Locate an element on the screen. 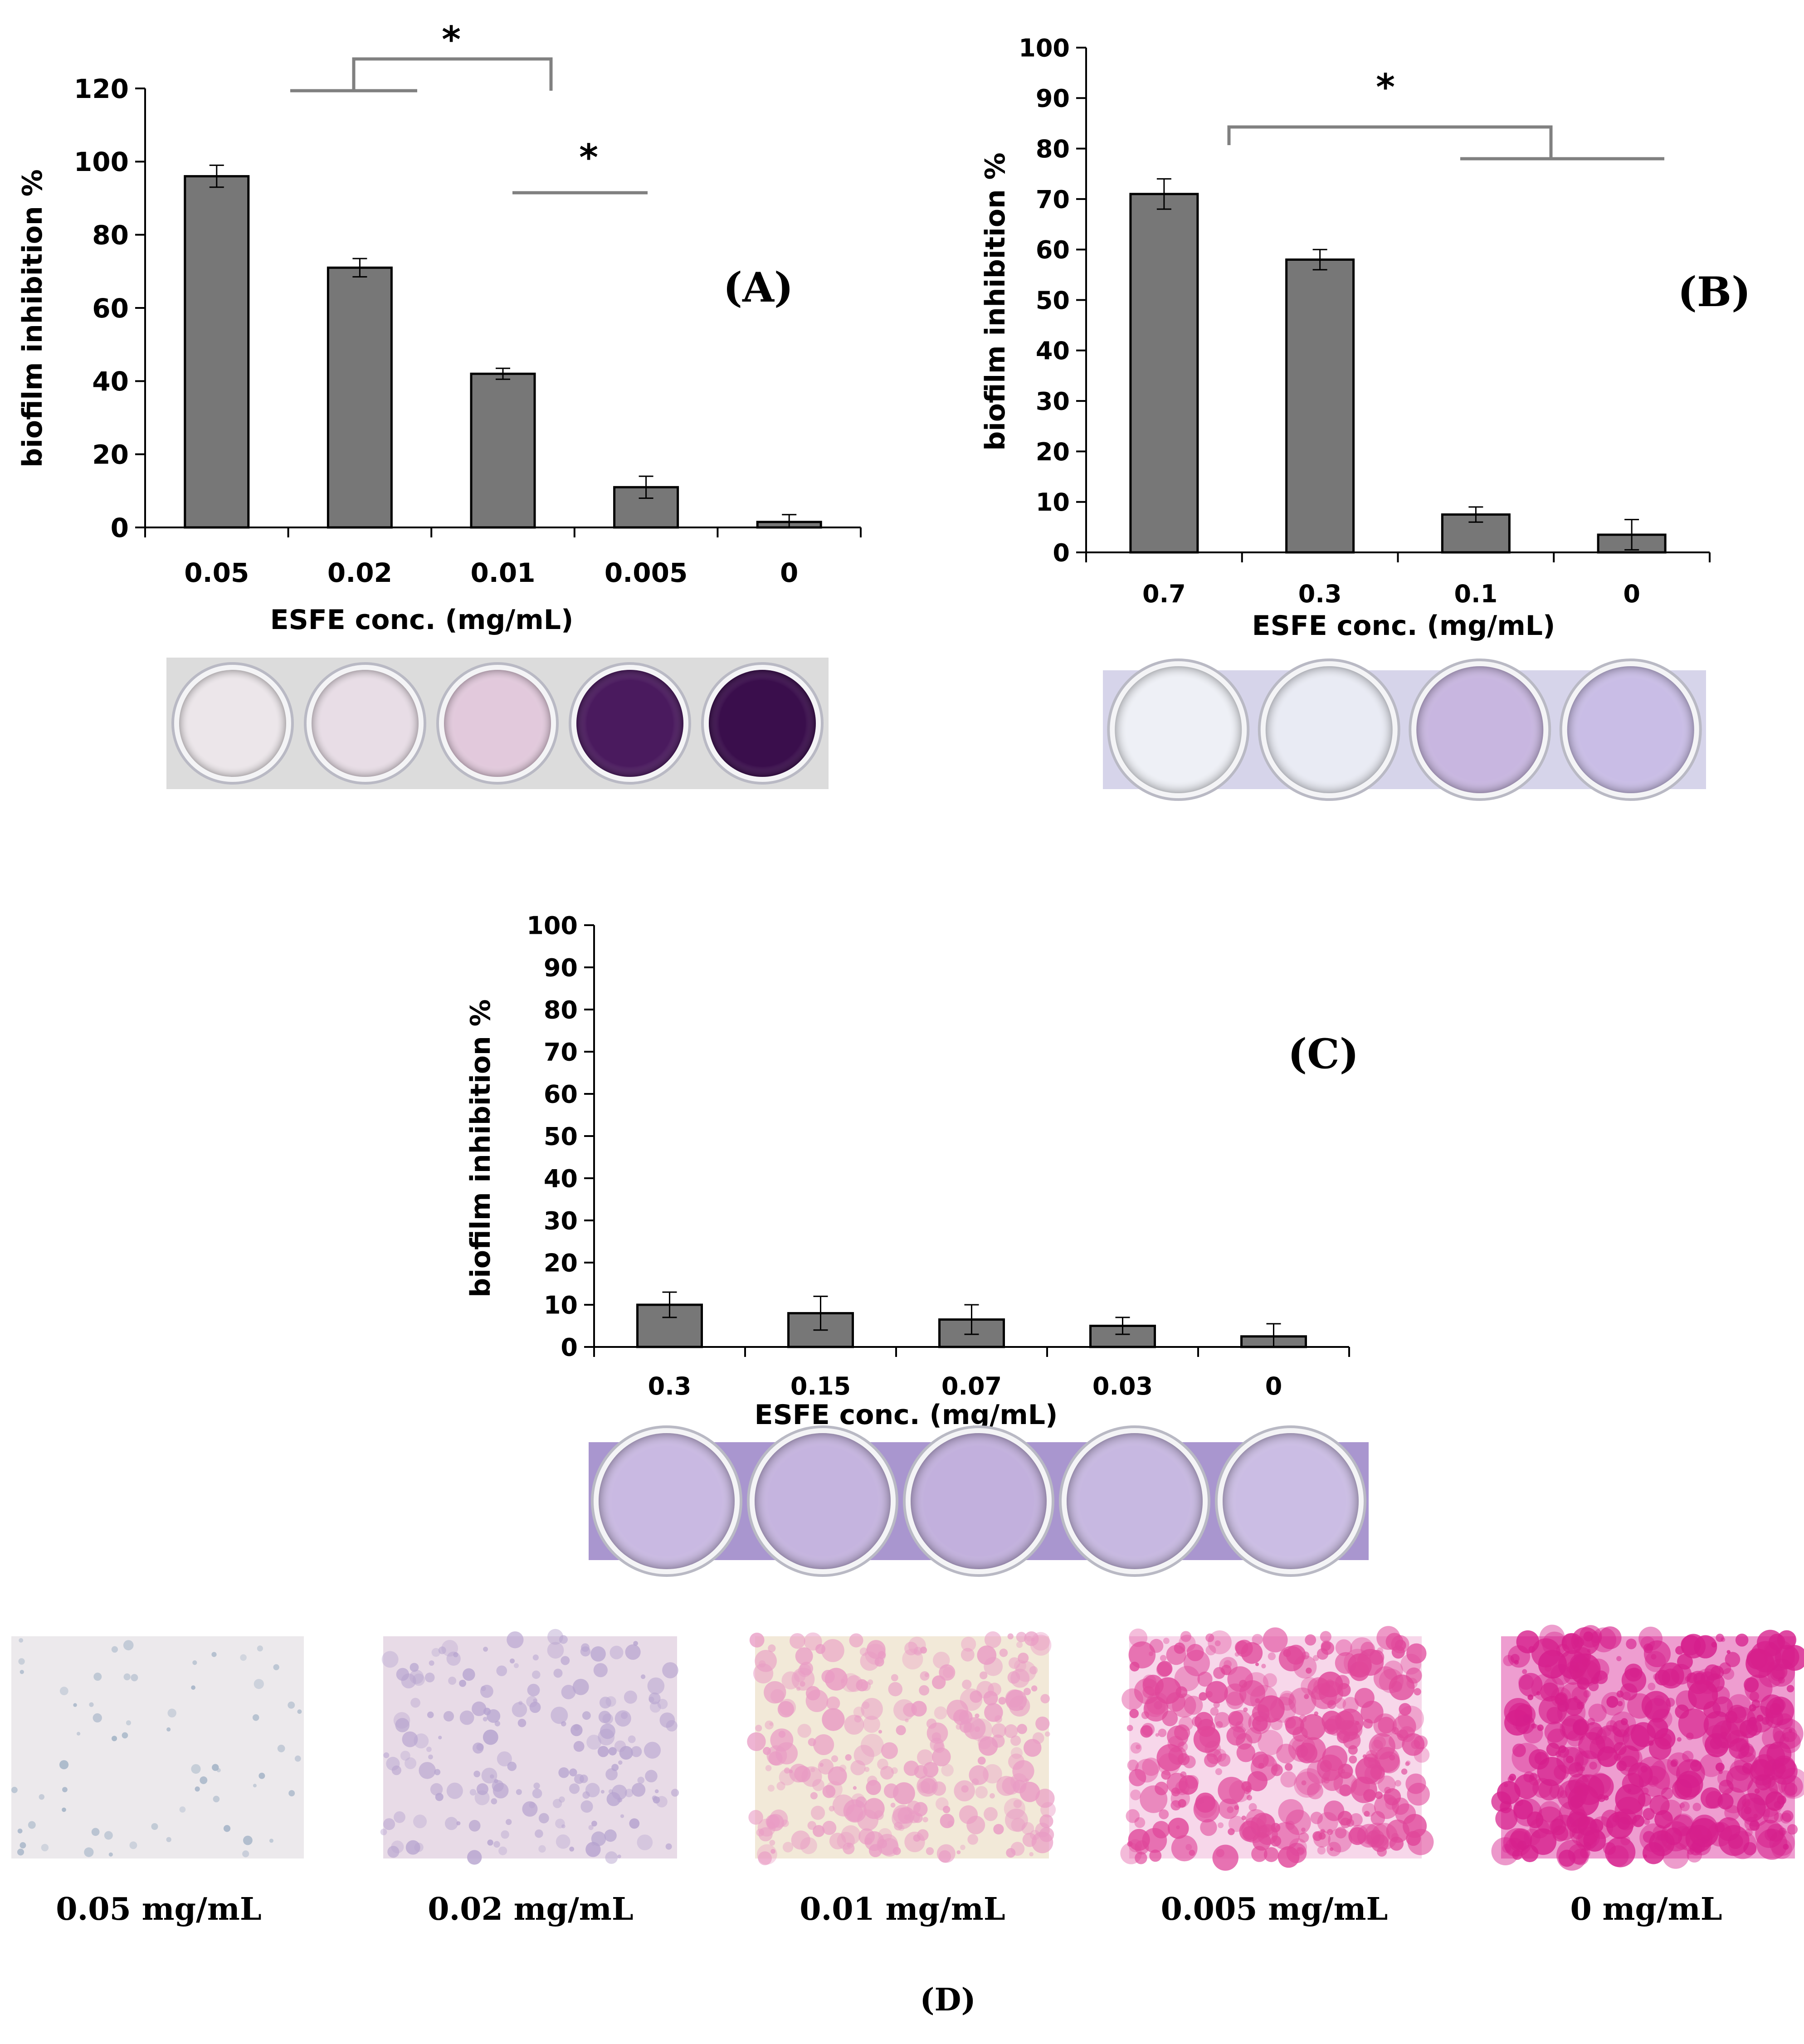 Image resolution: width=1804 pixels, height=2044 pixels. y-tick-label: 0 is located at coordinates (1061, 552).